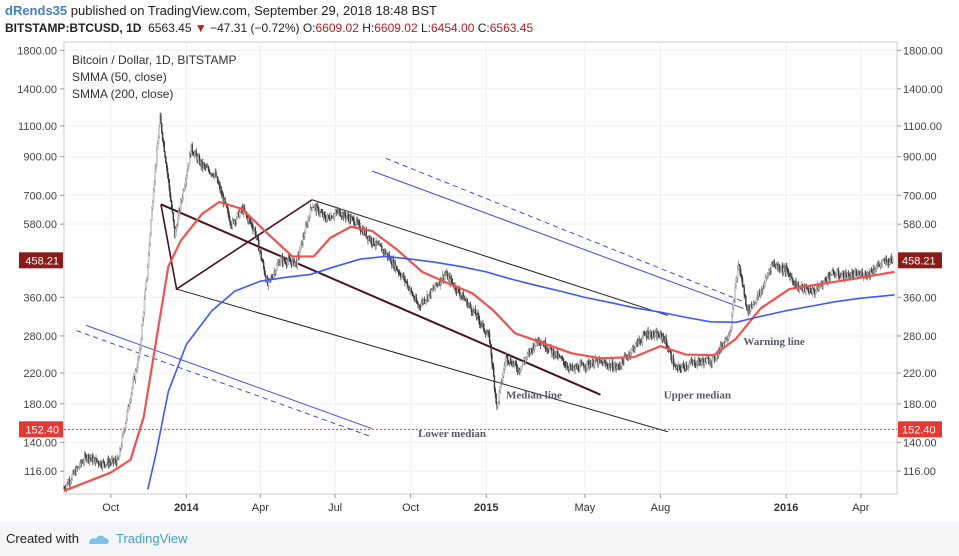 The height and width of the screenshot is (556, 959). What do you see at coordinates (200, 28) in the screenshot?
I see `triangle-down-icon: ▼` at bounding box center [200, 28].